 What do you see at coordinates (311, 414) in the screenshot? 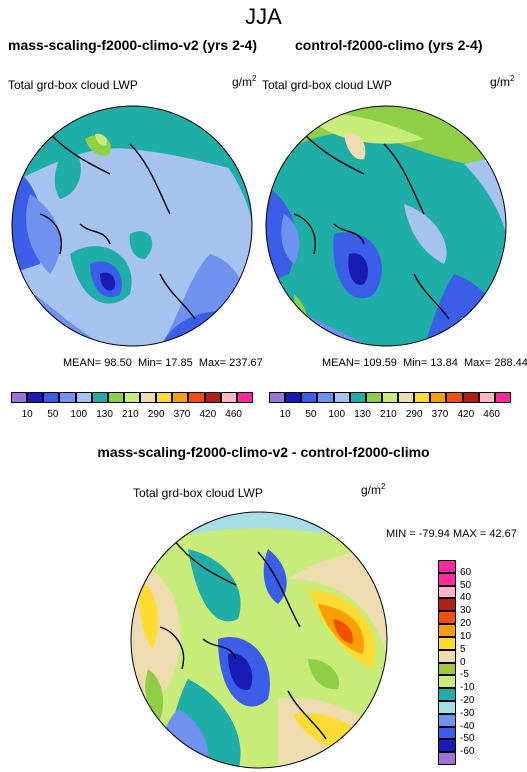
I see `panel-2-colorbar-label: 50` at bounding box center [311, 414].